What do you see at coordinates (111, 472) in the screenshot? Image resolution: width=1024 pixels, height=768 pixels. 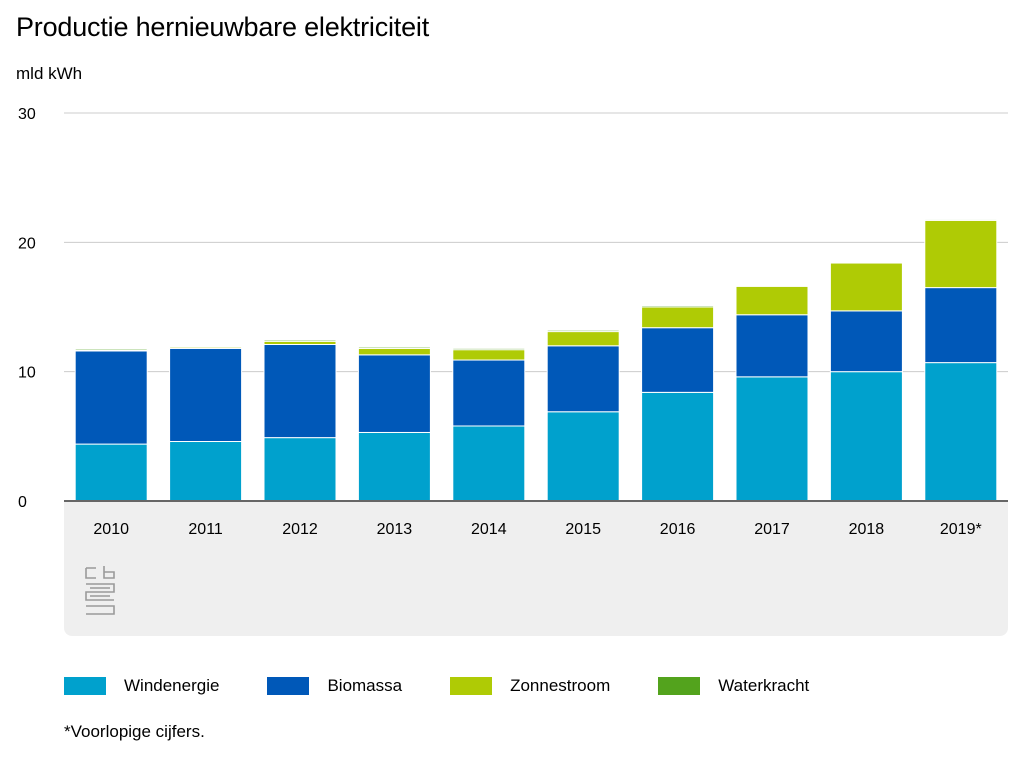 I see `bar-windenergie-2010` at bounding box center [111, 472].